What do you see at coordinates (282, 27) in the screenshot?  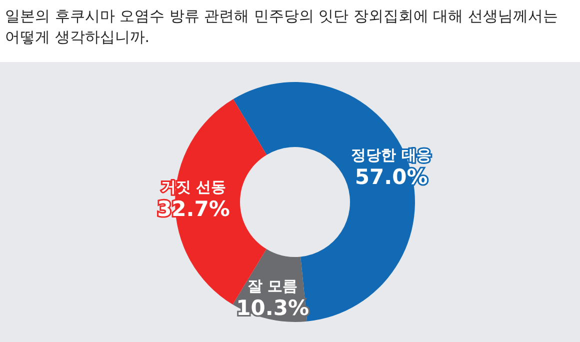 I see `chart-title: 일본의 후쿠시마 오염수 방류 관련해 민주당의 잇단 장외집회에 대해 선생님께서는 어떻게 생각하십니까.` at bounding box center [282, 27].